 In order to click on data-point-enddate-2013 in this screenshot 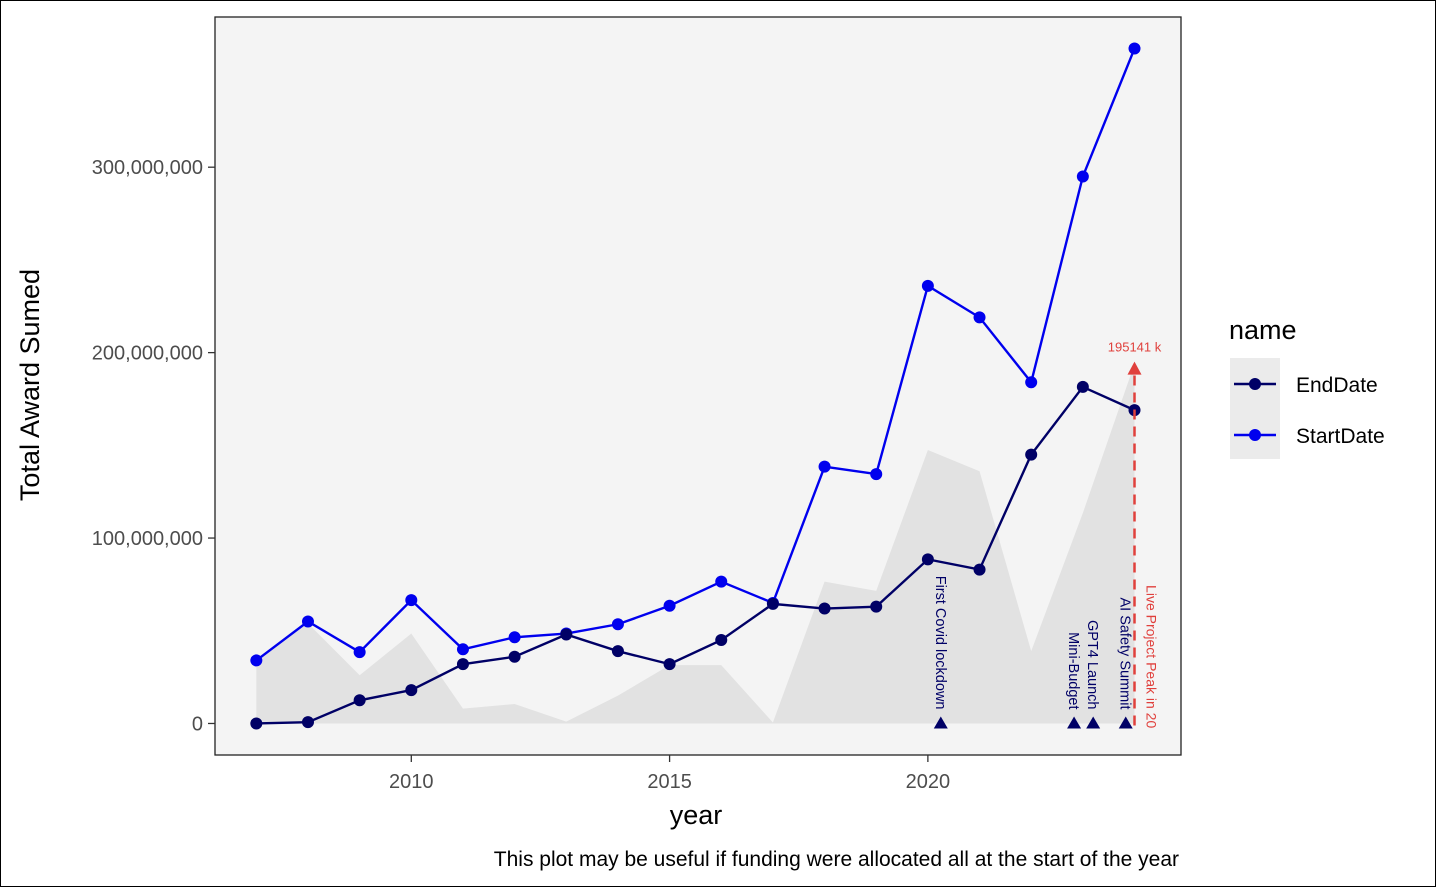, I will do `click(566, 634)`.